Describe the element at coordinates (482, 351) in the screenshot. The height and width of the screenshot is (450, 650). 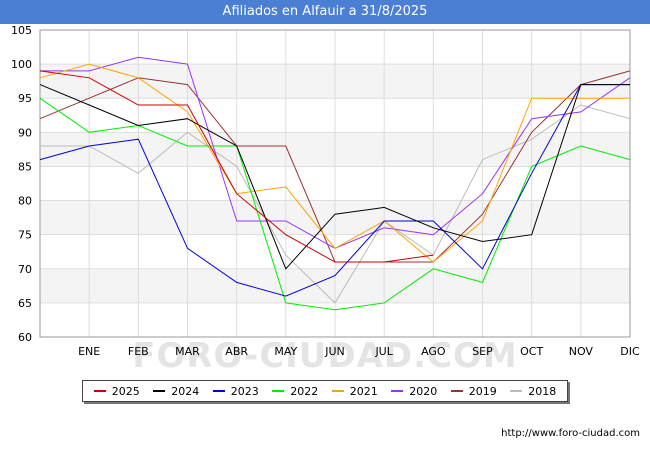
I see `x-tick-label: SEP` at that location.